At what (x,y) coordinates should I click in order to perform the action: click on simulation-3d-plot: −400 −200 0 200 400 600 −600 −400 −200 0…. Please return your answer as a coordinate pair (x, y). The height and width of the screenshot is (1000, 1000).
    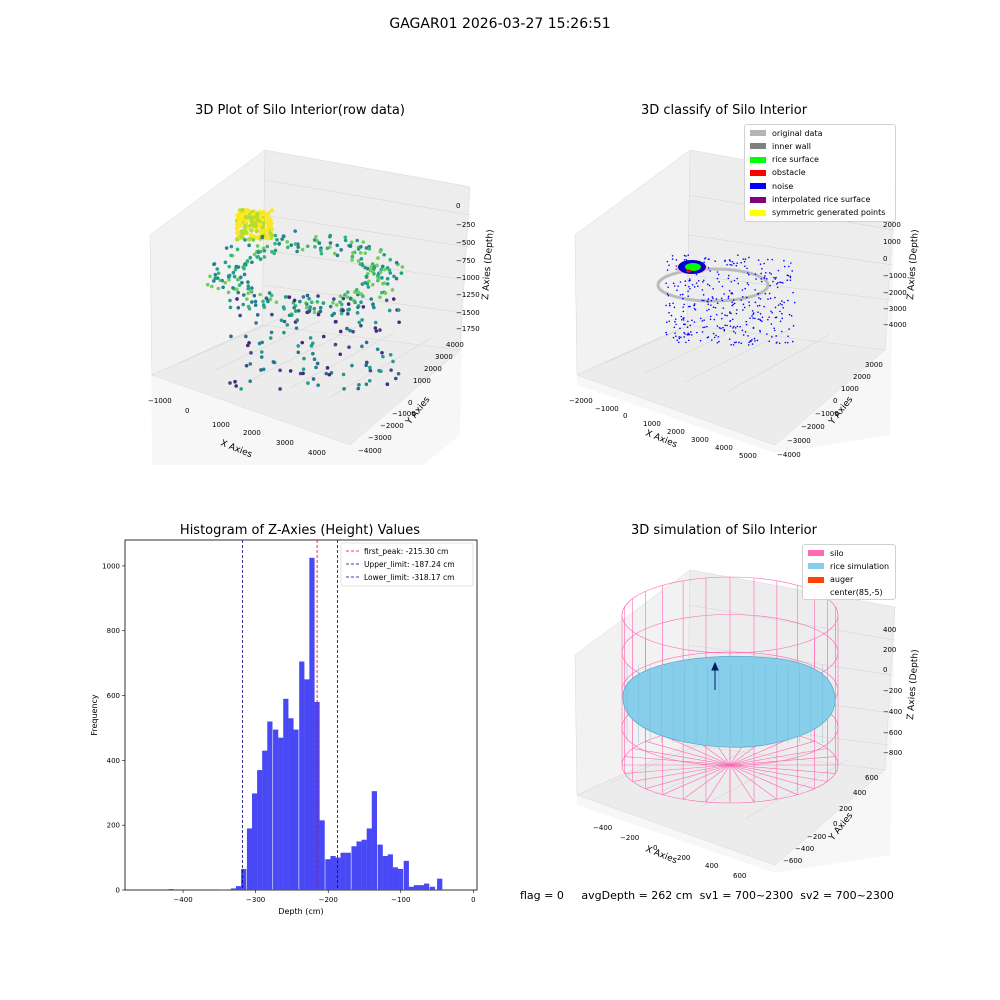
    Looking at the image, I should click on (745, 720).